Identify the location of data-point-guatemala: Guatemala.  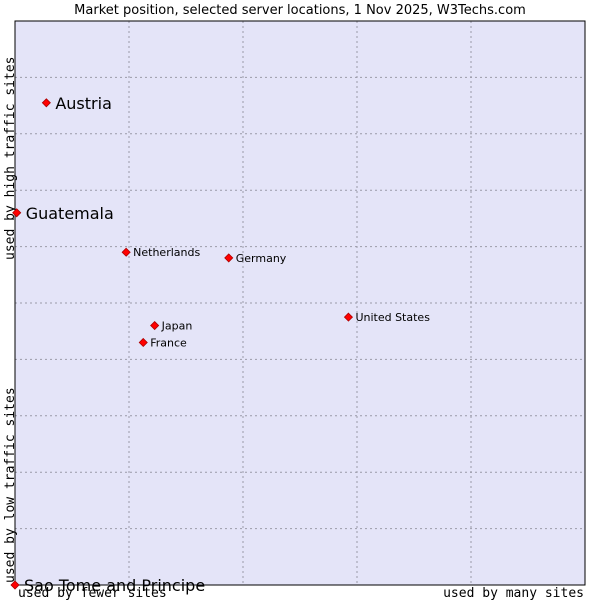
(63, 213).